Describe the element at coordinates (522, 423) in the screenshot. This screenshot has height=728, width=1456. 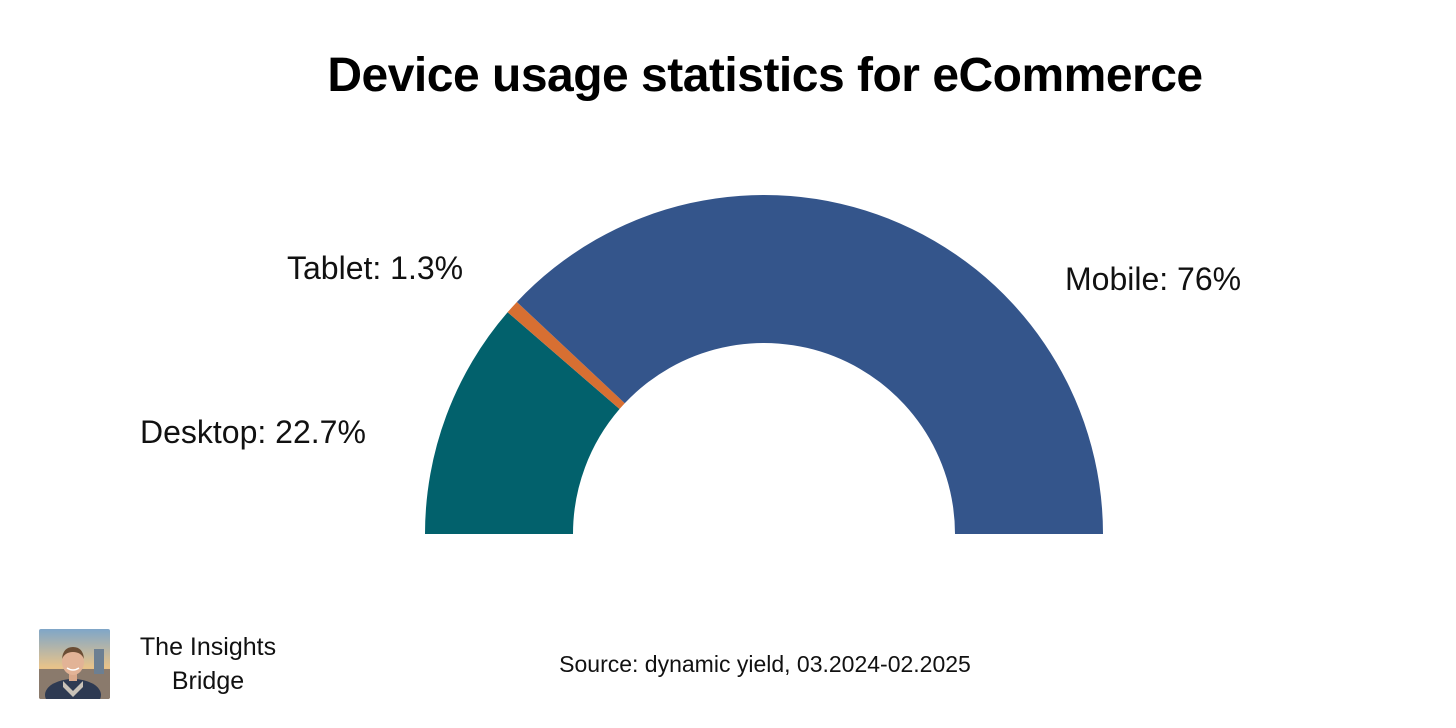
I see `slice-desktop` at that location.